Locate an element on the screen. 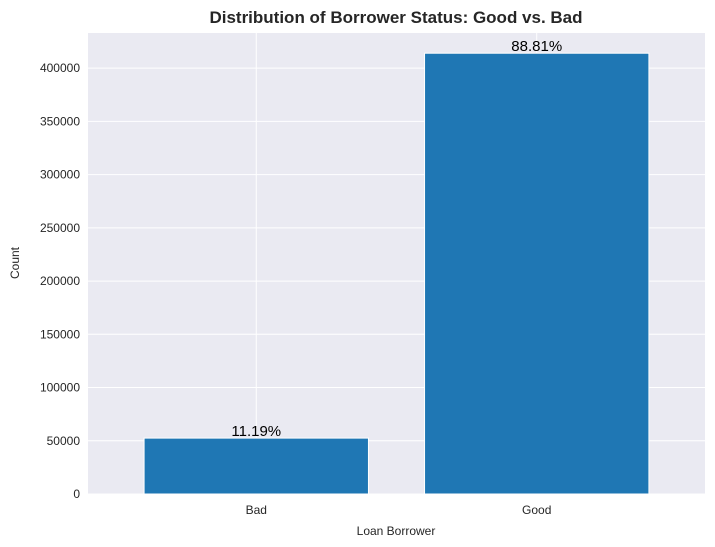 The height and width of the screenshot is (547, 715). y-tick-label: 150000 is located at coordinates (60, 334).